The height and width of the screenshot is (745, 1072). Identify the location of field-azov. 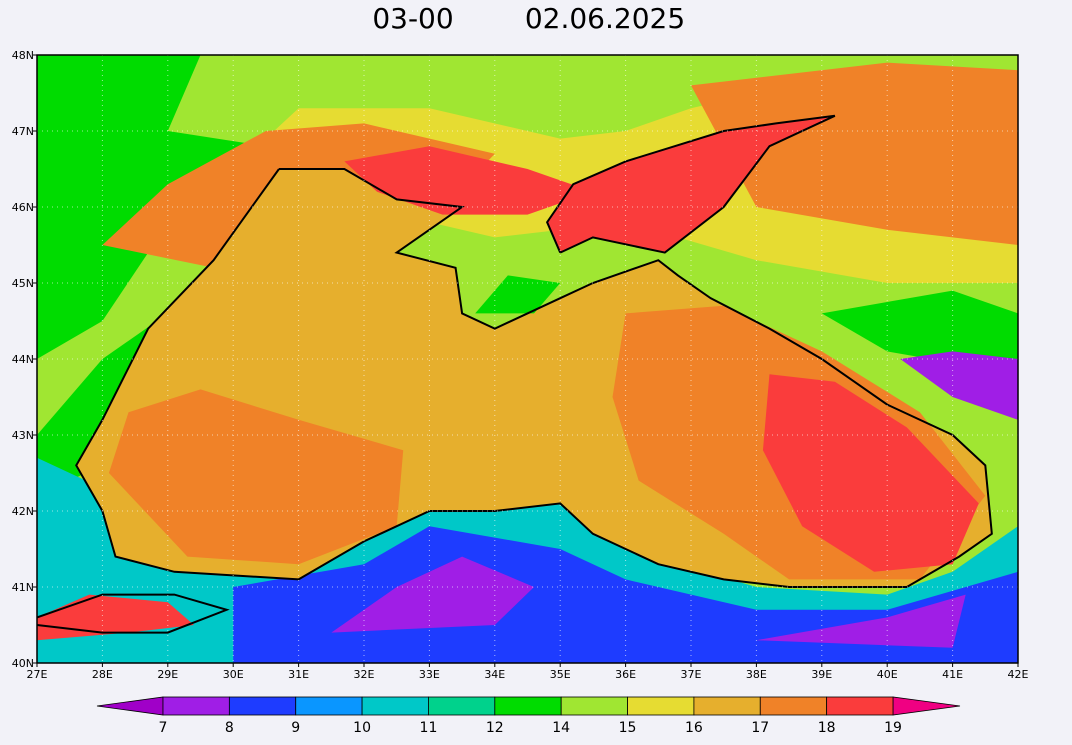
(691, 184).